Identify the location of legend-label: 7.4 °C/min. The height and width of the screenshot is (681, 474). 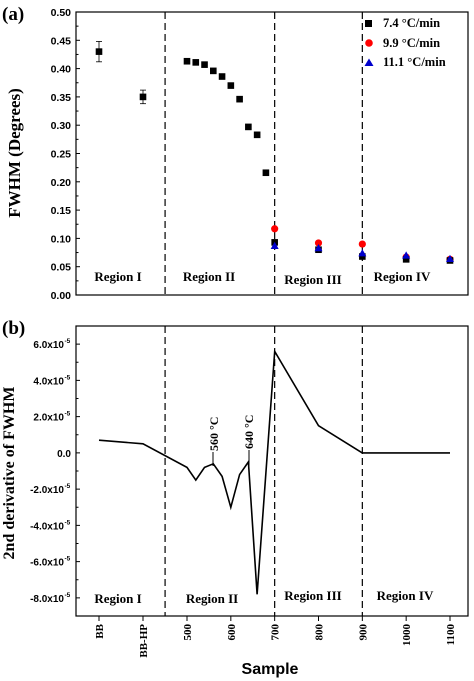
(411, 23).